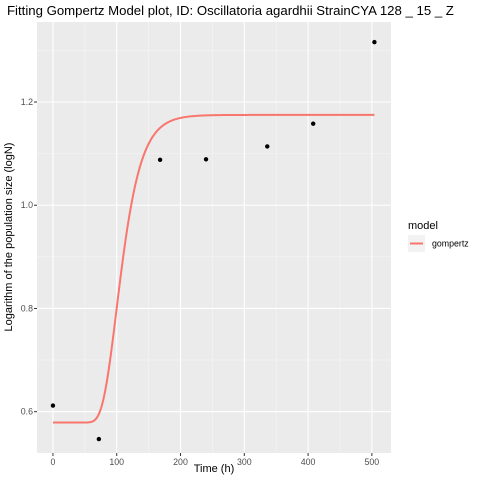  What do you see at coordinates (423, 226) in the screenshot?
I see `legend-title: model` at bounding box center [423, 226].